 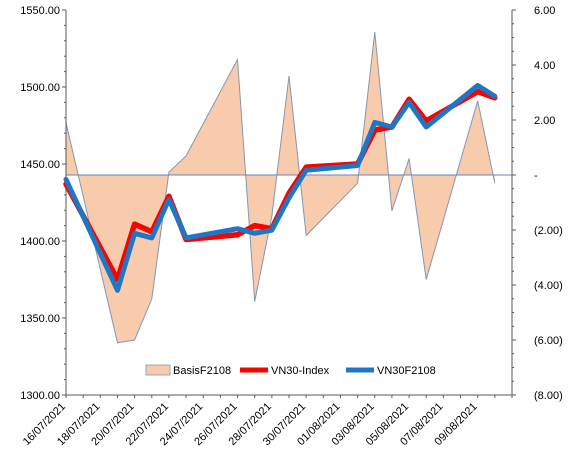 I want to click on right-axis-tick-label: -, so click(x=536, y=176).